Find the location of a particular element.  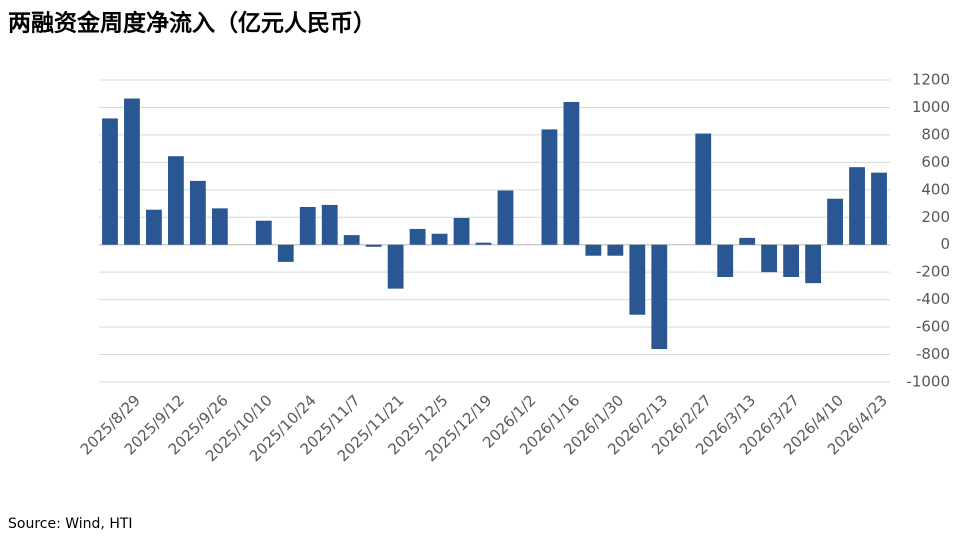

y-tick-label: 800 is located at coordinates (935, 134).